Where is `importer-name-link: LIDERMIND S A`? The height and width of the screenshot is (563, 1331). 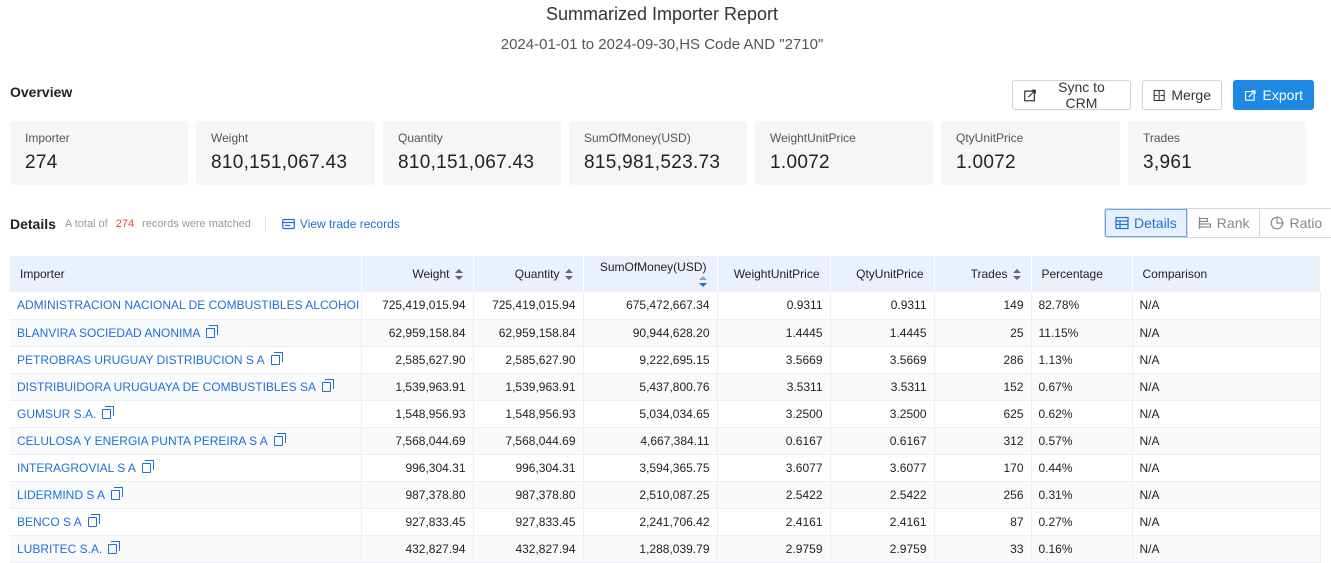
importer-name-link: LIDERMIND S A is located at coordinates (61, 494).